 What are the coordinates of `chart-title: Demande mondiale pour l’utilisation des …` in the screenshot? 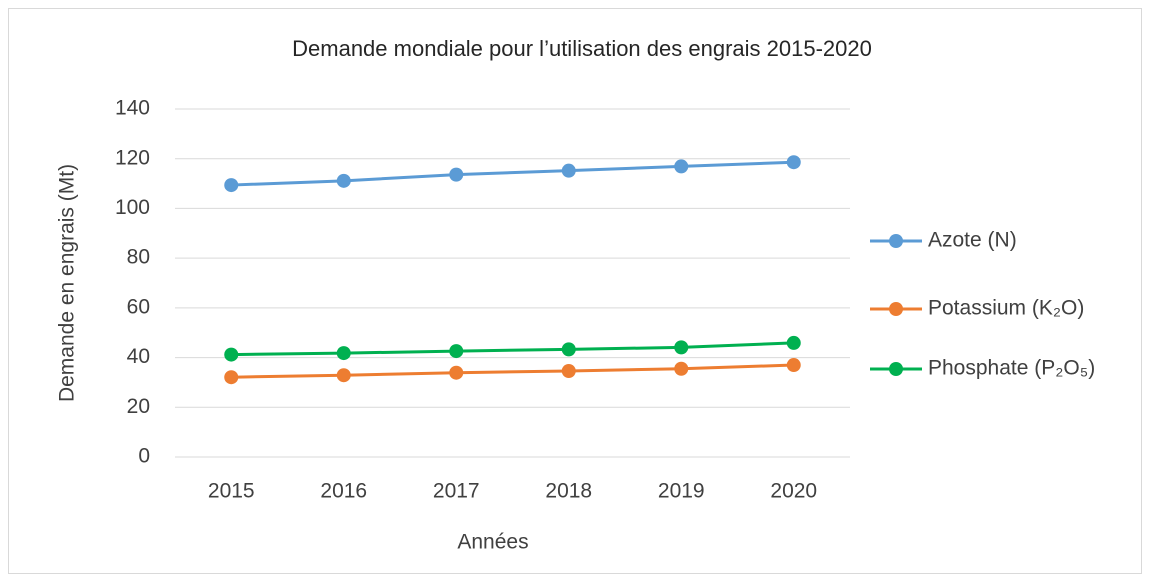 It's located at (582, 48).